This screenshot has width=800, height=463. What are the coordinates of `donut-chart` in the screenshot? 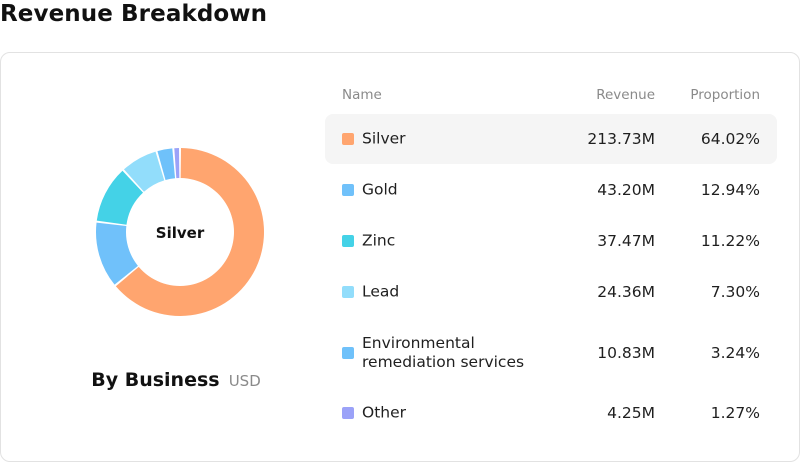 It's located at (180, 232).